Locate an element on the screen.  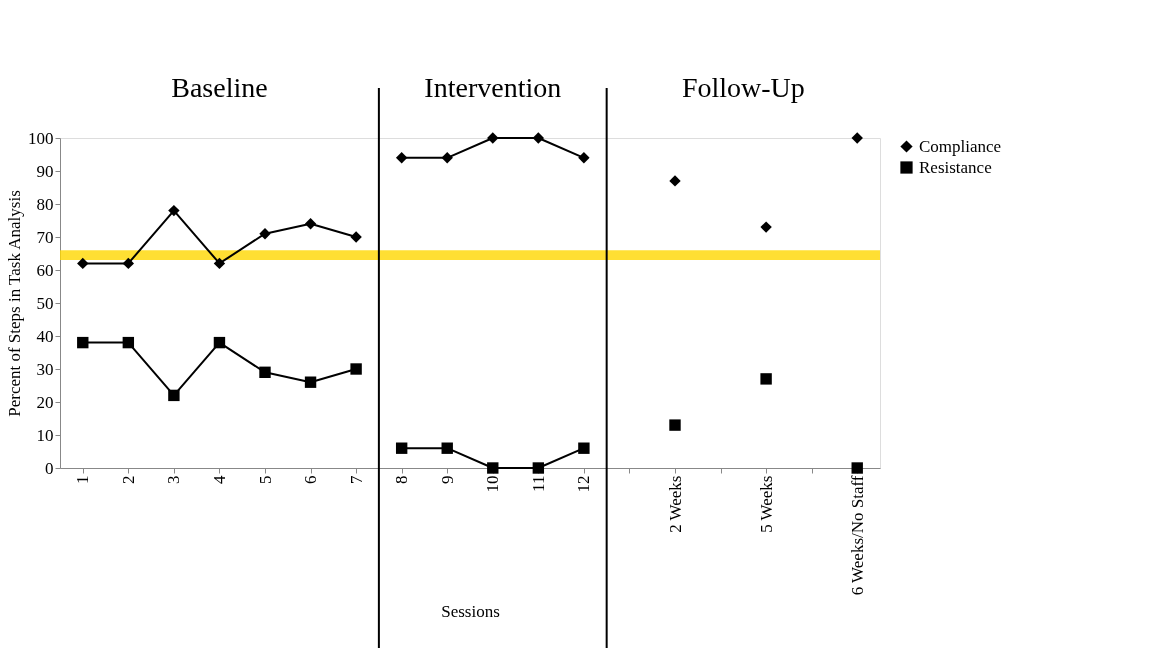
y-tick-label: 90 is located at coordinates (45, 171).